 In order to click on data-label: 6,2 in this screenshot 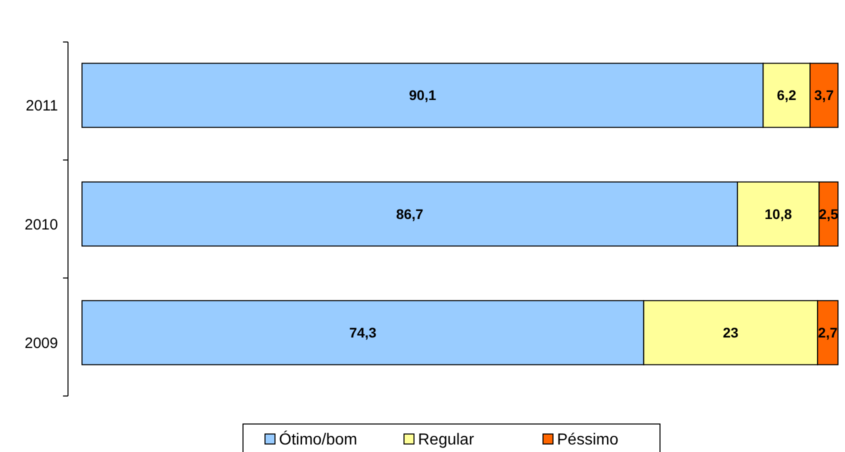, I will do `click(786, 95)`.